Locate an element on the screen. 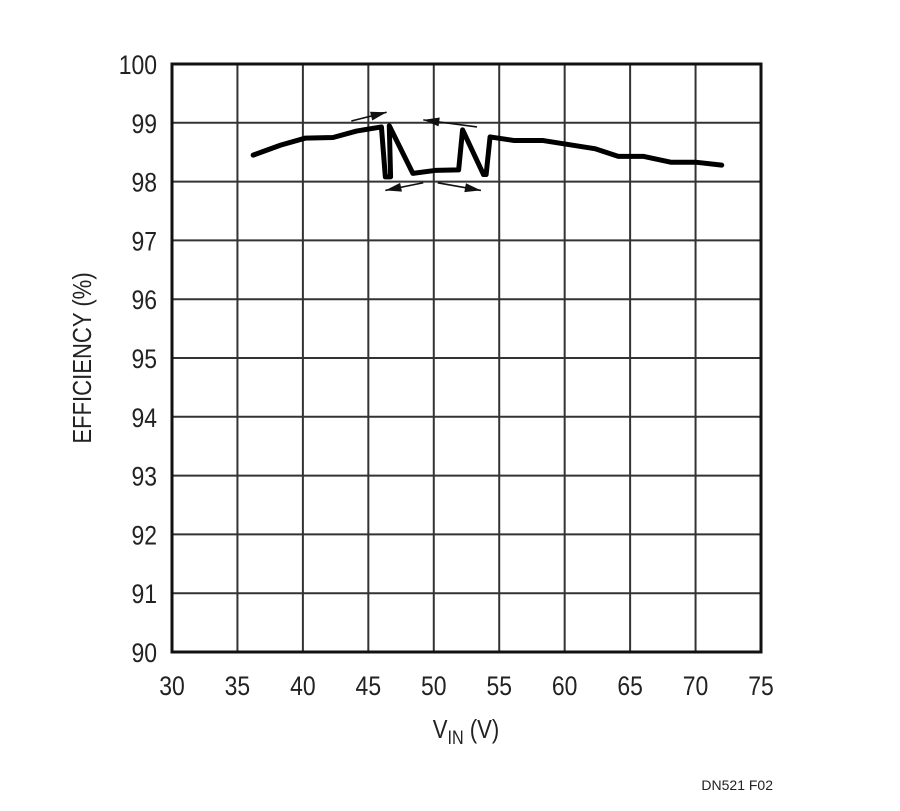 This screenshot has height=811, width=900. y-tick-label: 95 is located at coordinates (144, 359).